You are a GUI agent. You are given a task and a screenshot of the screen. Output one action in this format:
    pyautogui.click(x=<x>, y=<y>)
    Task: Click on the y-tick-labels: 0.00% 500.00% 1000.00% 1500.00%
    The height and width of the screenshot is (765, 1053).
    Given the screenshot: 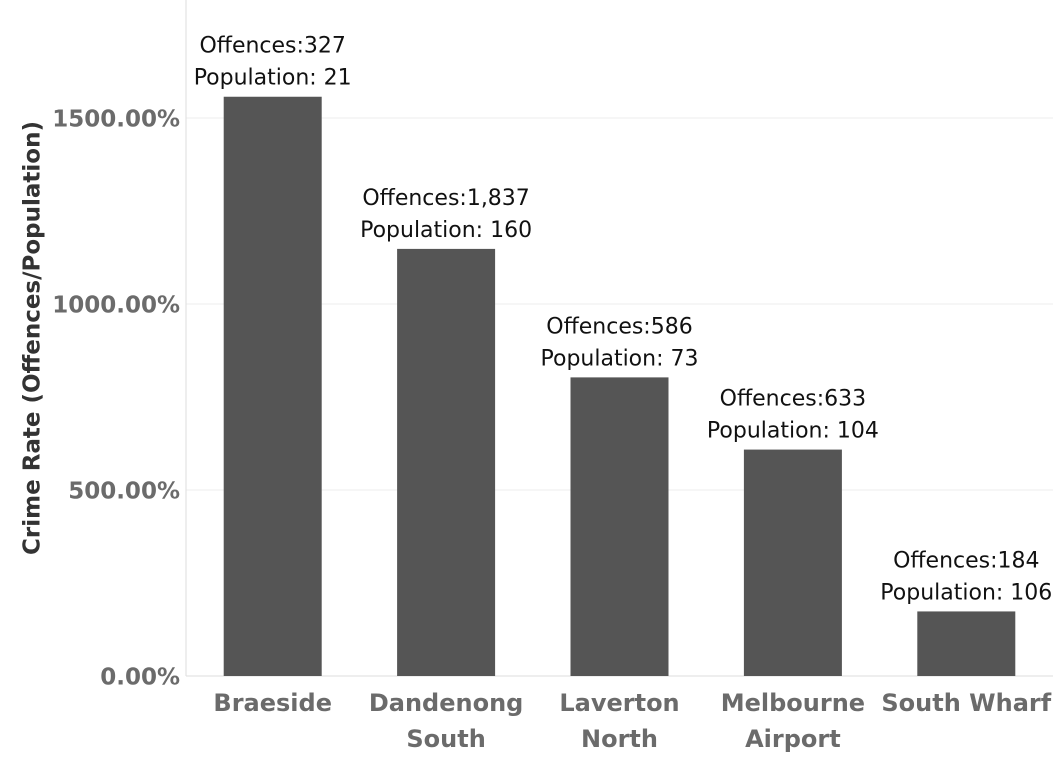 What is the action you would take?
    pyautogui.click(x=116, y=399)
    